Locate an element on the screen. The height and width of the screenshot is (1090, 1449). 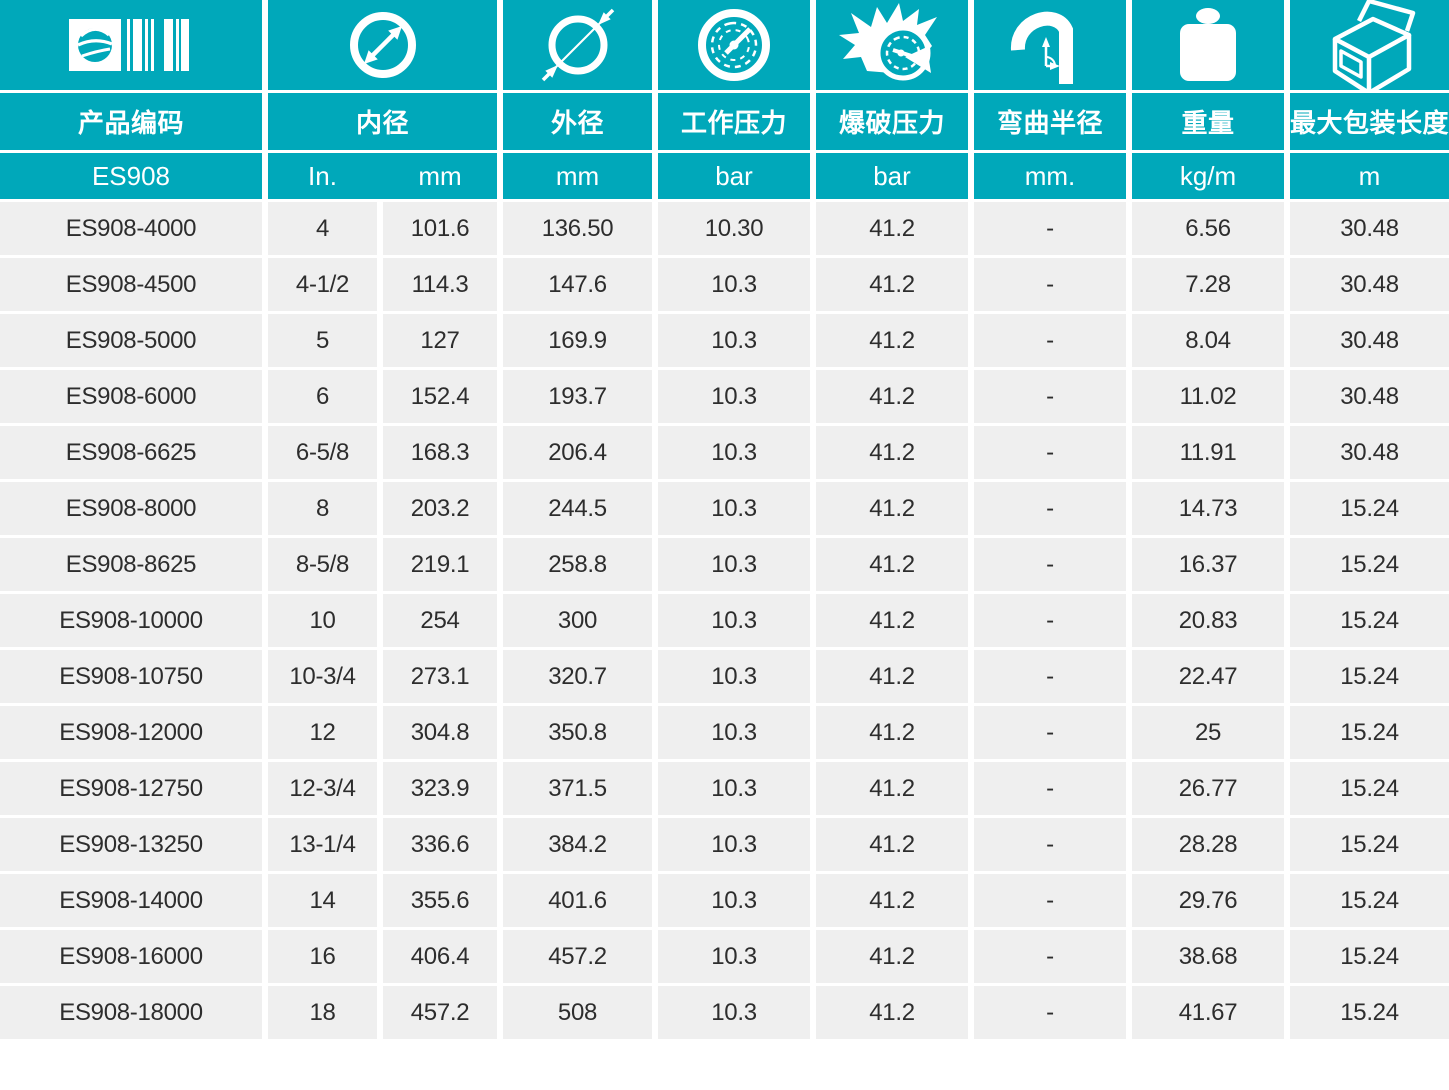
inner-diameter-icon is located at coordinates (382, 45).